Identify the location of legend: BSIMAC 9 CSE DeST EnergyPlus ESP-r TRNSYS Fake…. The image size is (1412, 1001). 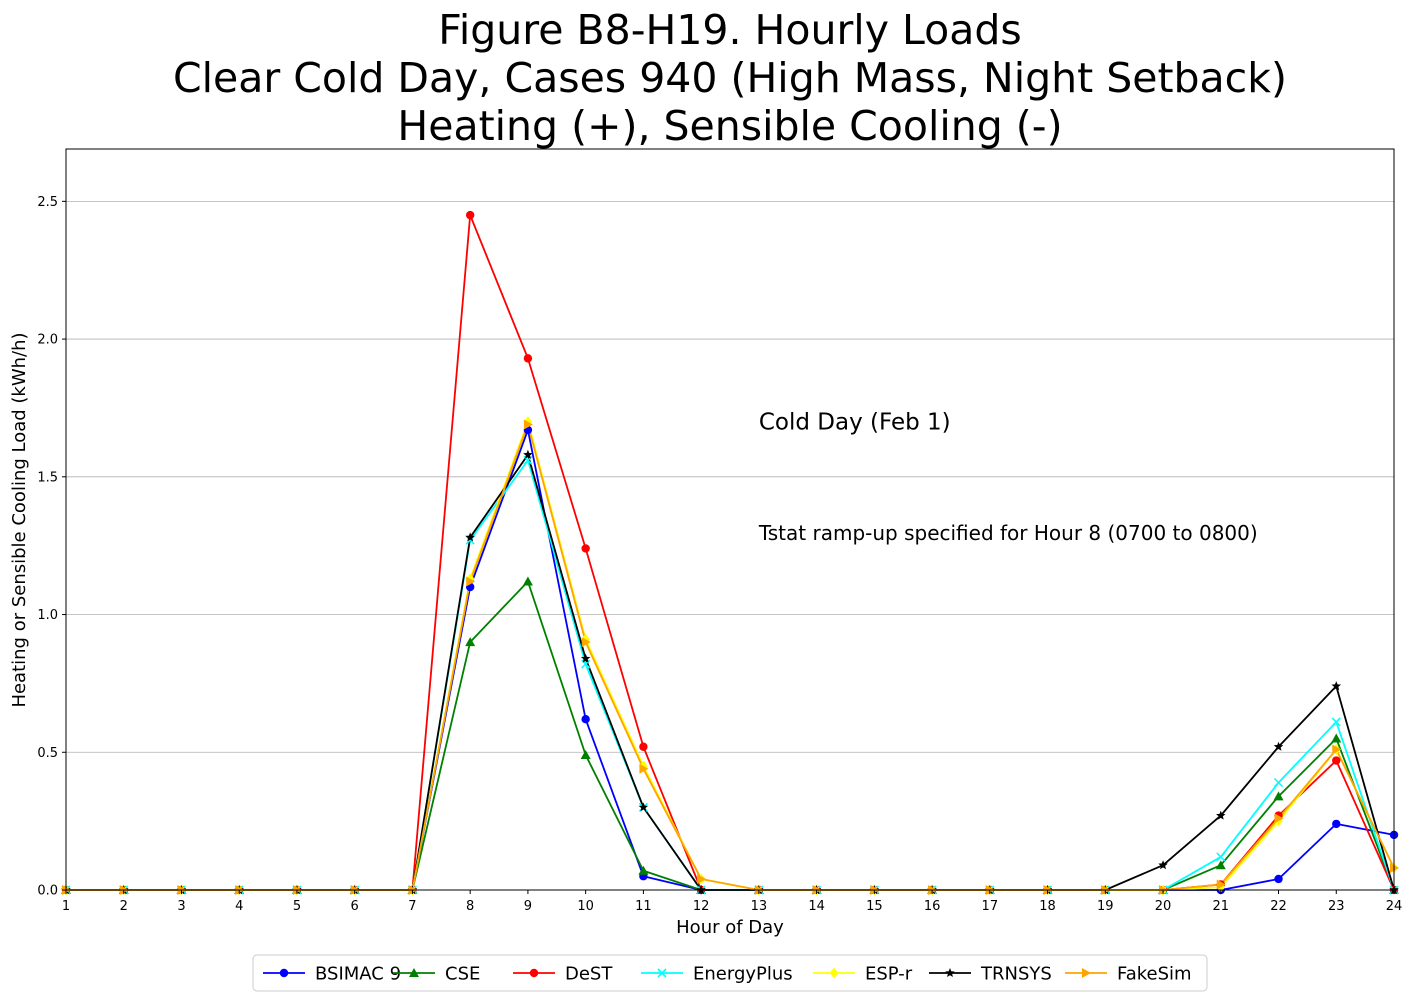
(730, 973).